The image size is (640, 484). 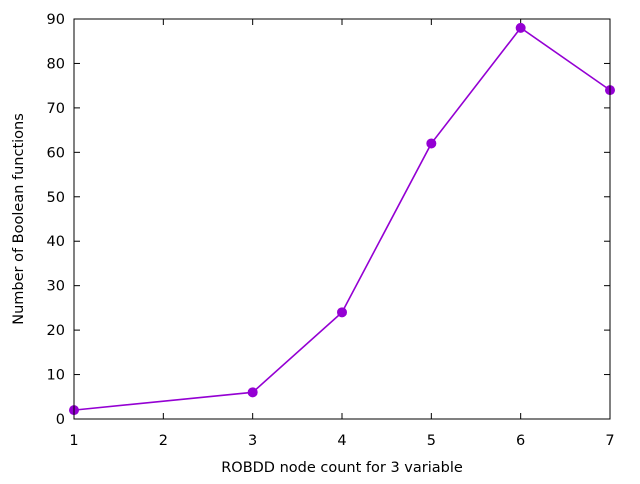 I want to click on x-tick-label: 7, so click(x=609, y=441).